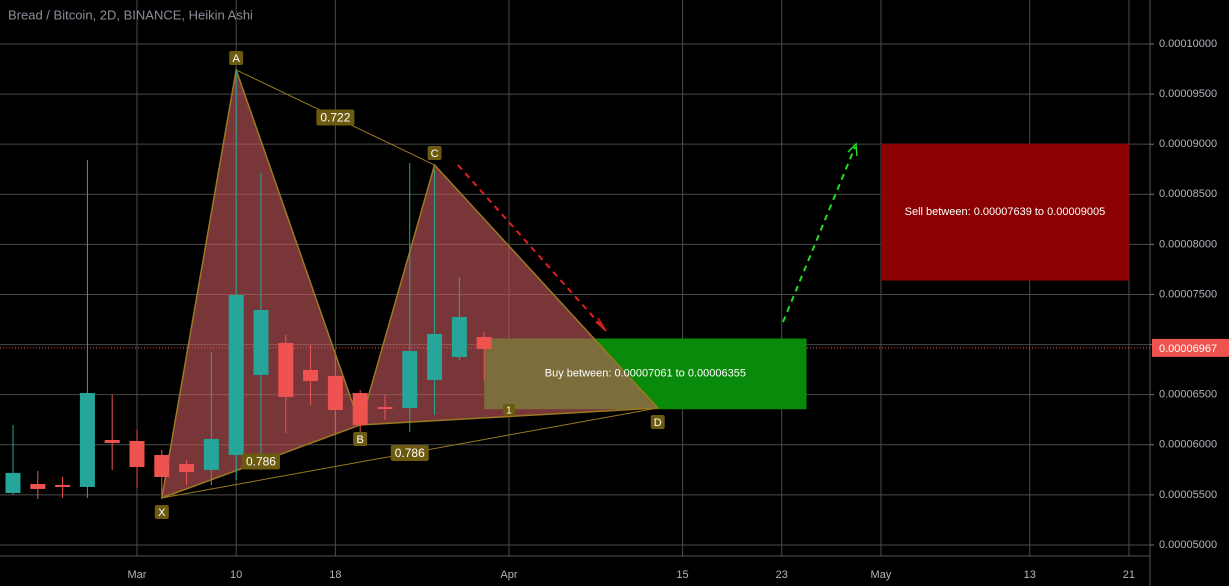  I want to click on point-label: D, so click(658, 423).